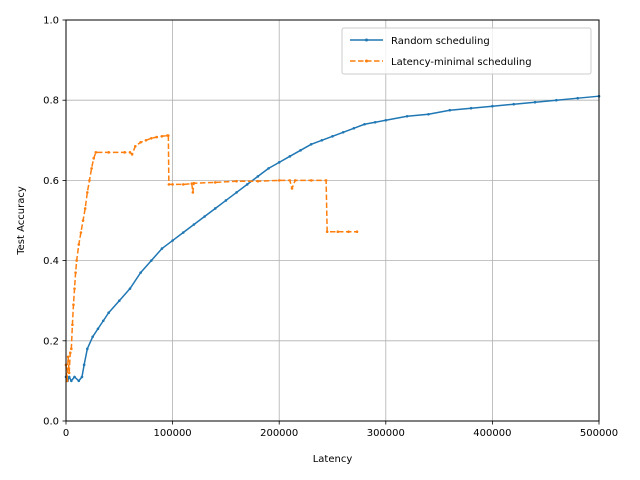 Image resolution: width=640 pixels, height=480 pixels. What do you see at coordinates (461, 62) in the screenshot?
I see `legend-label-latency-minimal: Latency-minimal scheduling` at bounding box center [461, 62].